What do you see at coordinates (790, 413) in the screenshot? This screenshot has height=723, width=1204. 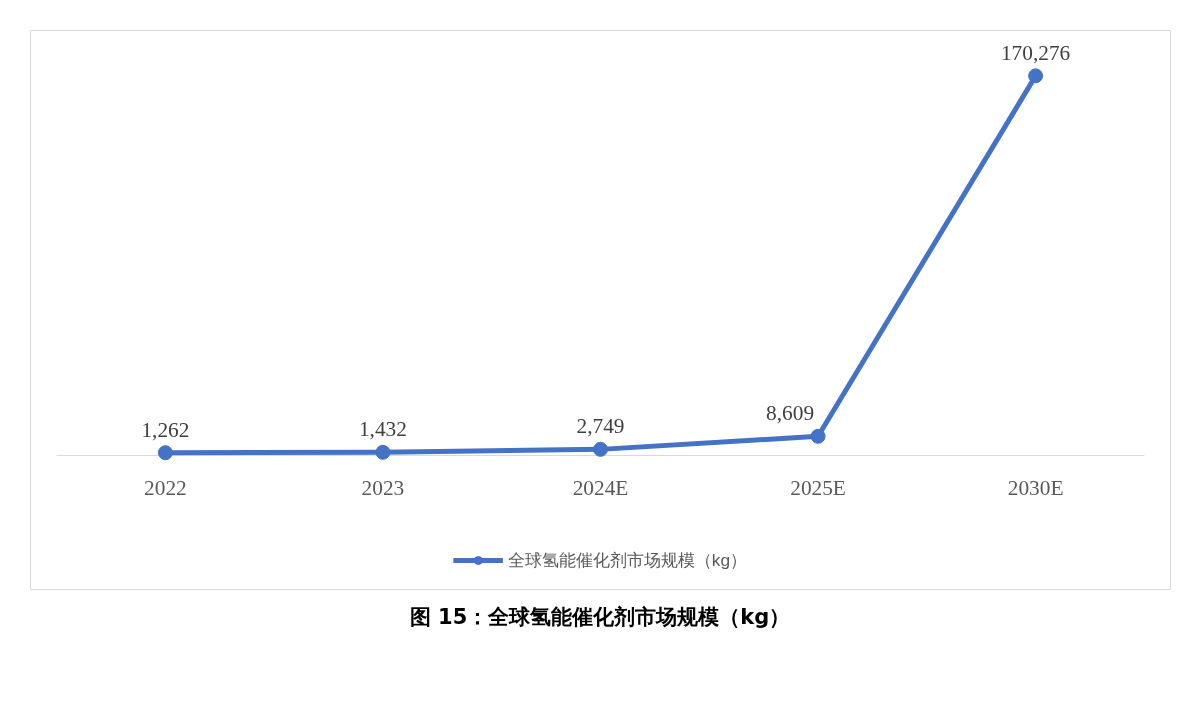 I see `data-label: 8,609` at bounding box center [790, 413].